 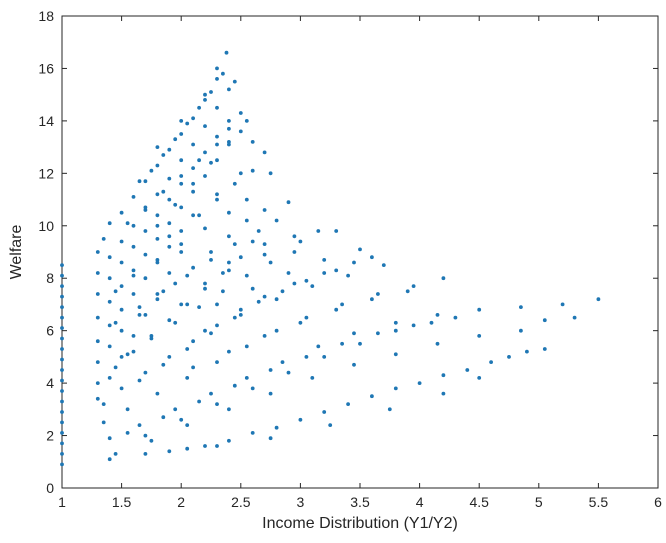 What do you see at coordinates (360, 502) in the screenshot?
I see `x-tick-label: 3.5` at bounding box center [360, 502].